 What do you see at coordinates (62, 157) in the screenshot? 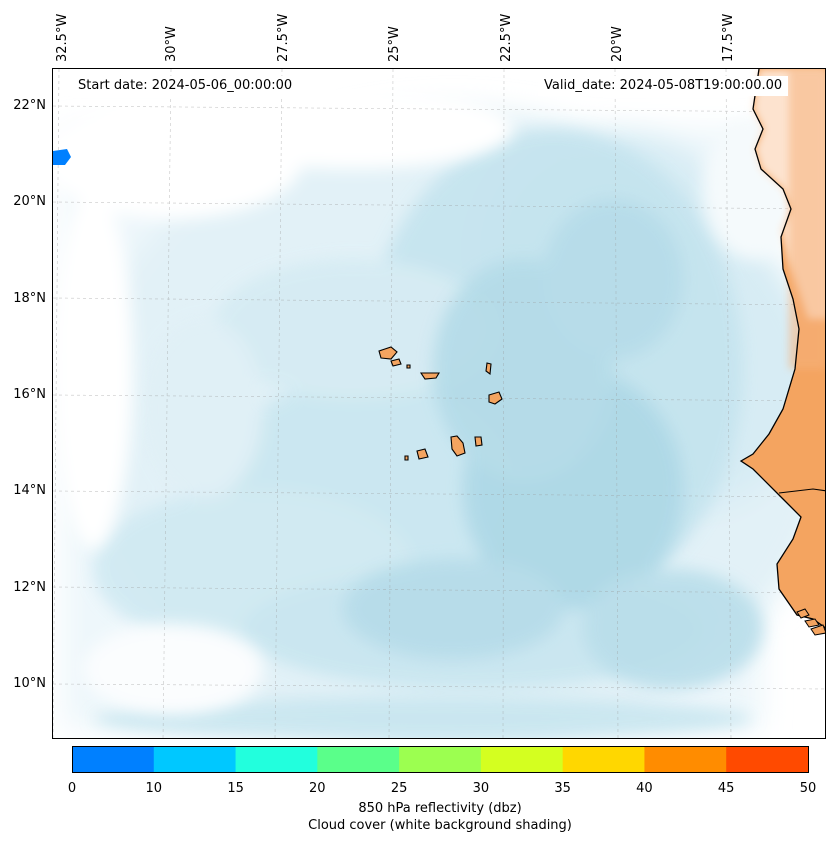
I see `reflectivity-echo` at bounding box center [62, 157].